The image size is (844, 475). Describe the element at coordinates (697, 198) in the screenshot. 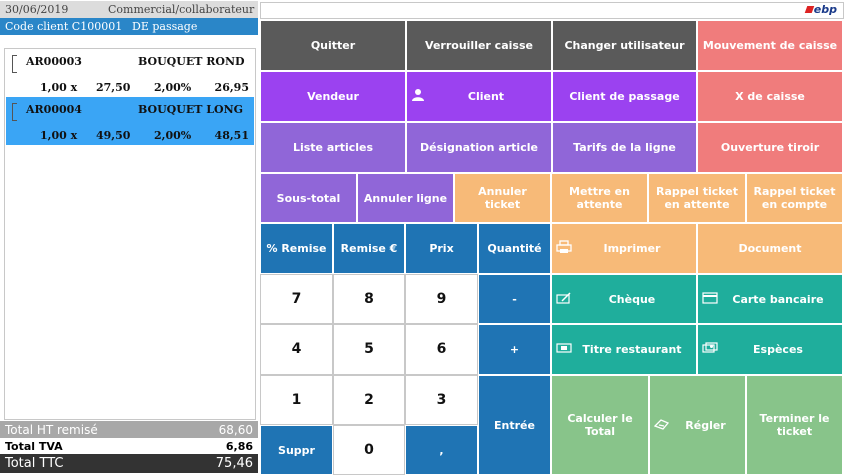

I see `recall-held-ticket-button: Rappel ticket en attente` at that location.